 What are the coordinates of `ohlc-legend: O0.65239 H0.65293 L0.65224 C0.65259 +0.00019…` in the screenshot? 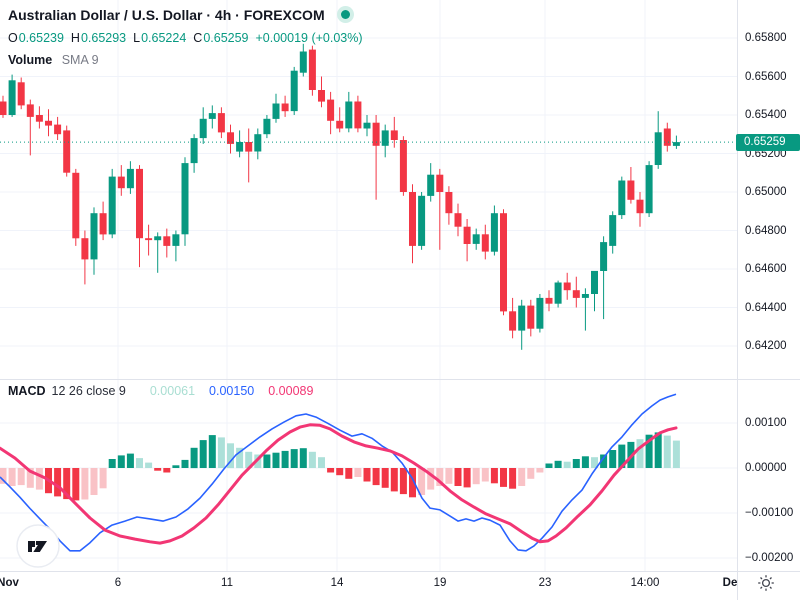 It's located at (185, 38).